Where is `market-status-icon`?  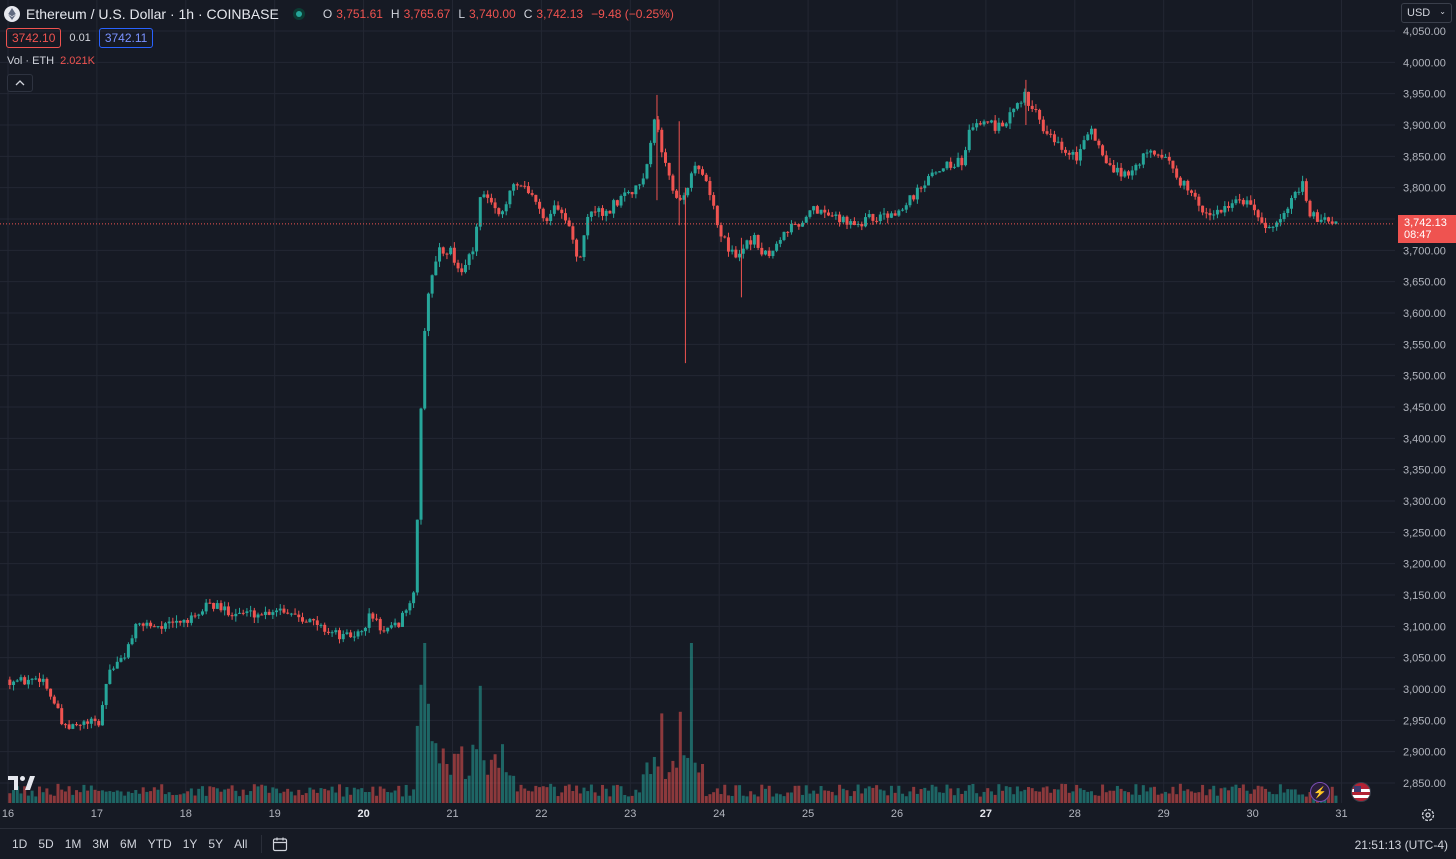 market-status-icon is located at coordinates (298, 14).